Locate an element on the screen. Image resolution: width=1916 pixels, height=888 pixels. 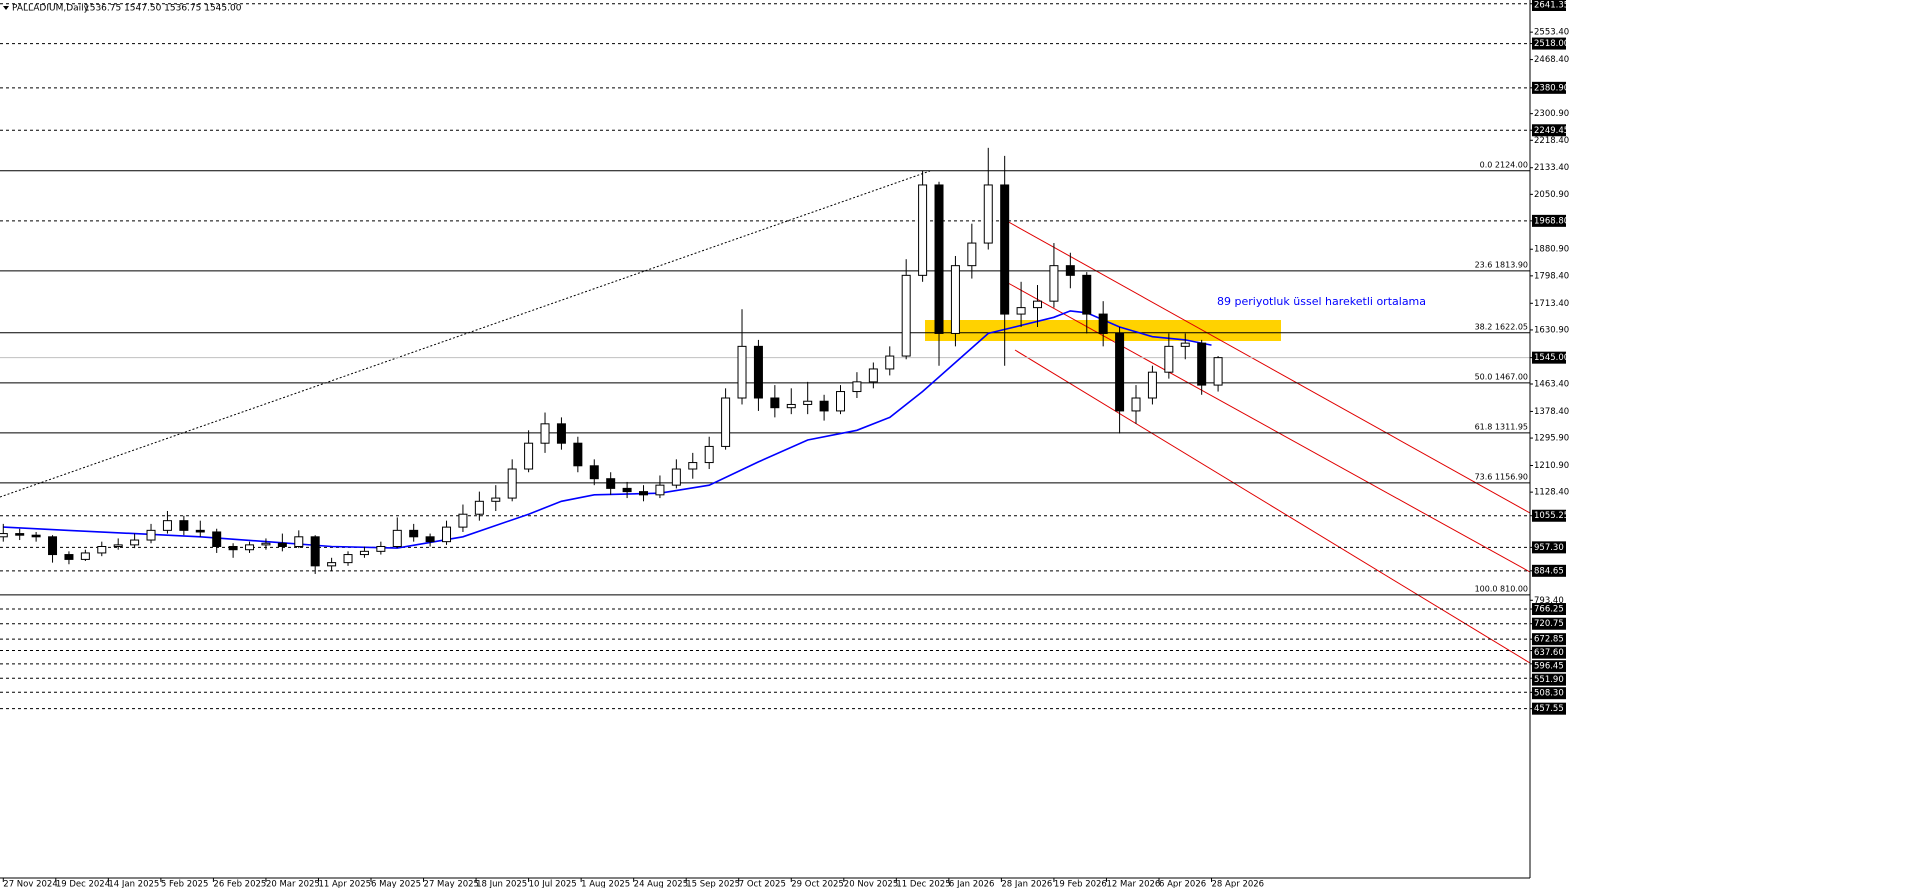
x-tick-label: 11 Dec 2025 is located at coordinates (923, 884).